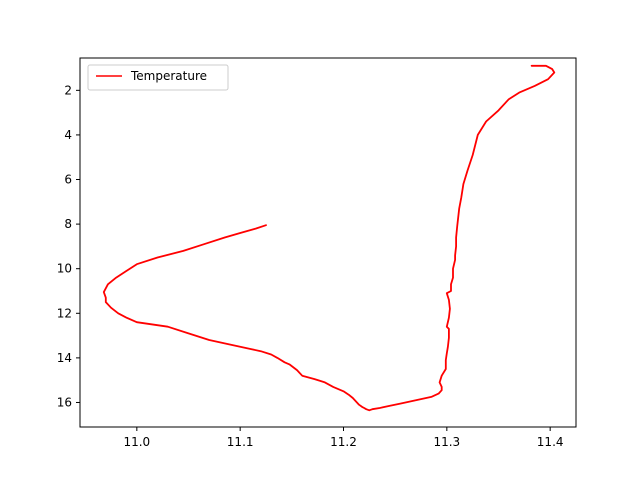  I want to click on y-tick-label: 8, so click(68, 224).